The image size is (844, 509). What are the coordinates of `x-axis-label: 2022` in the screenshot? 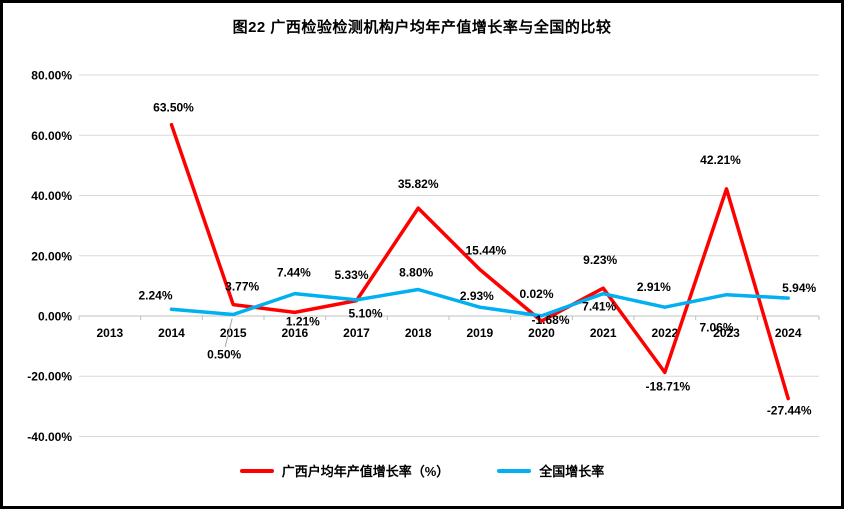 It's located at (664, 333).